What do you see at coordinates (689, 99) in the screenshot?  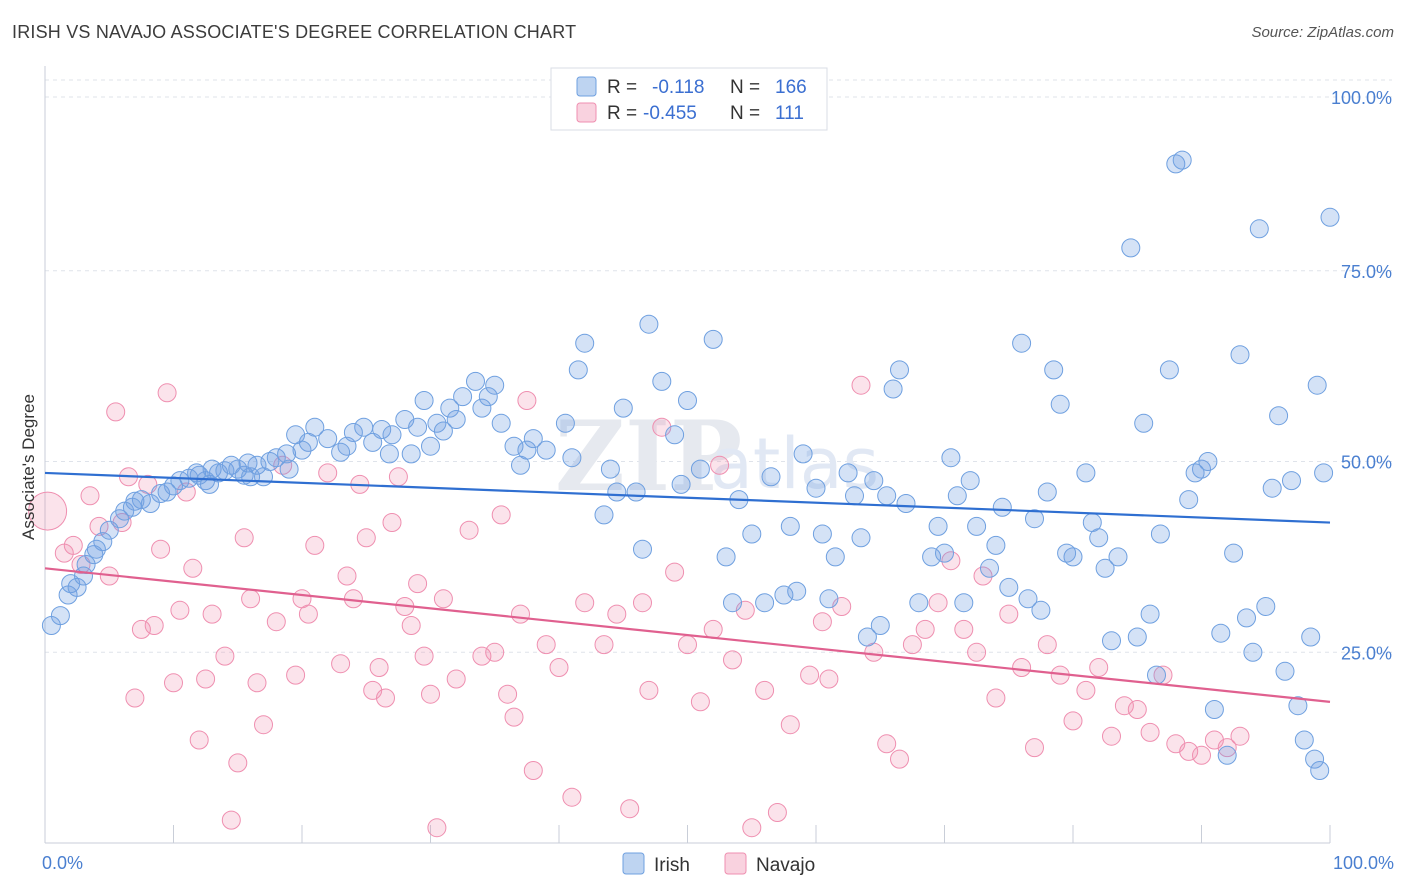 I see `top-legend: R = -0.118 N = 166 R = -0.455 N = 111` at bounding box center [689, 99].